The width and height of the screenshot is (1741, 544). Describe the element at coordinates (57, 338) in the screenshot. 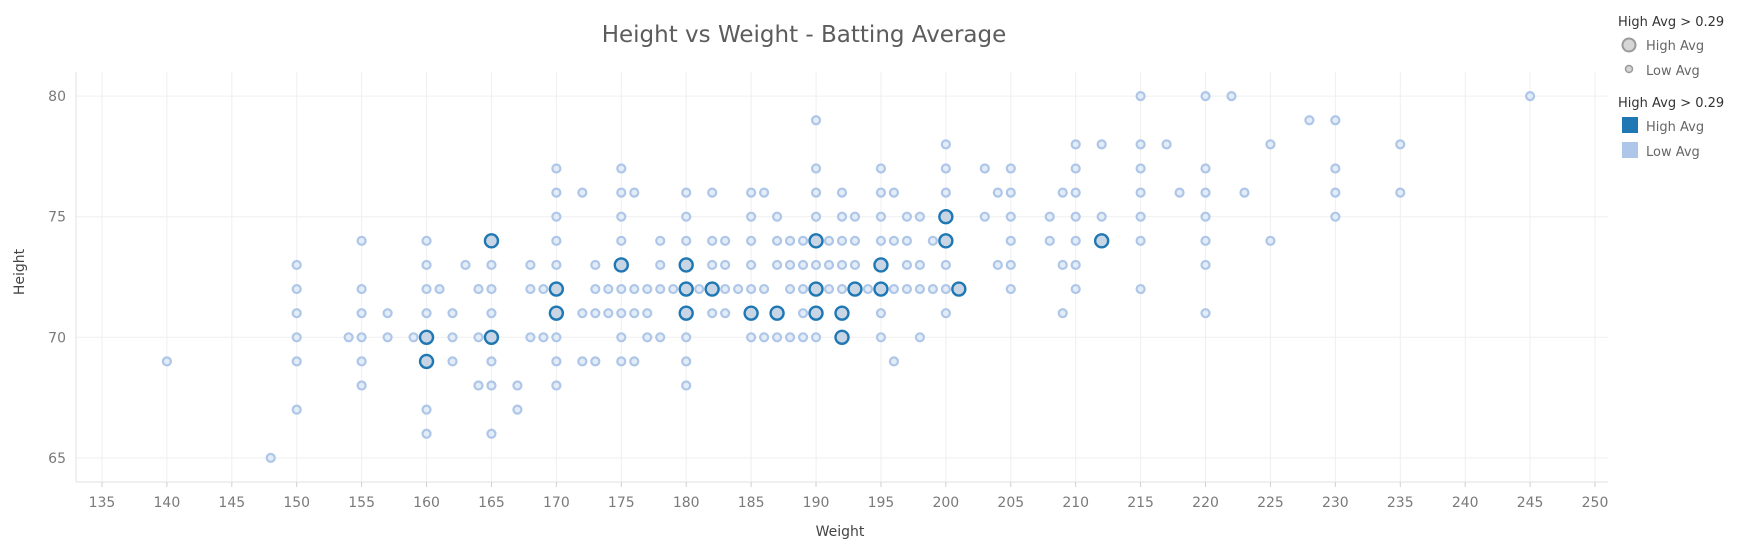

I see `y-tick-label: 70` at that location.